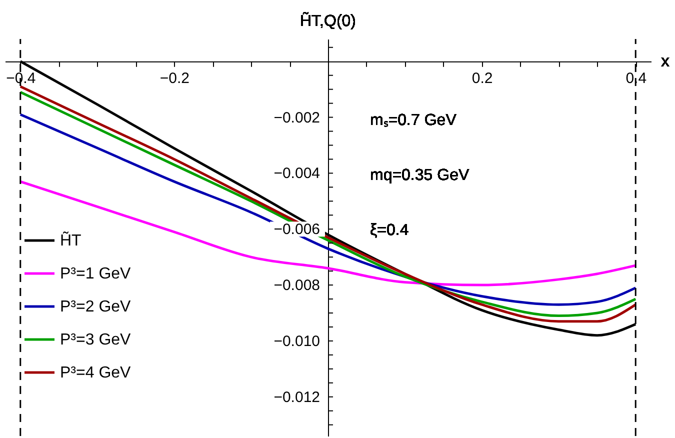  What do you see at coordinates (420, 175) in the screenshot?
I see `annotation: mq=0.35 GeV` at bounding box center [420, 175].